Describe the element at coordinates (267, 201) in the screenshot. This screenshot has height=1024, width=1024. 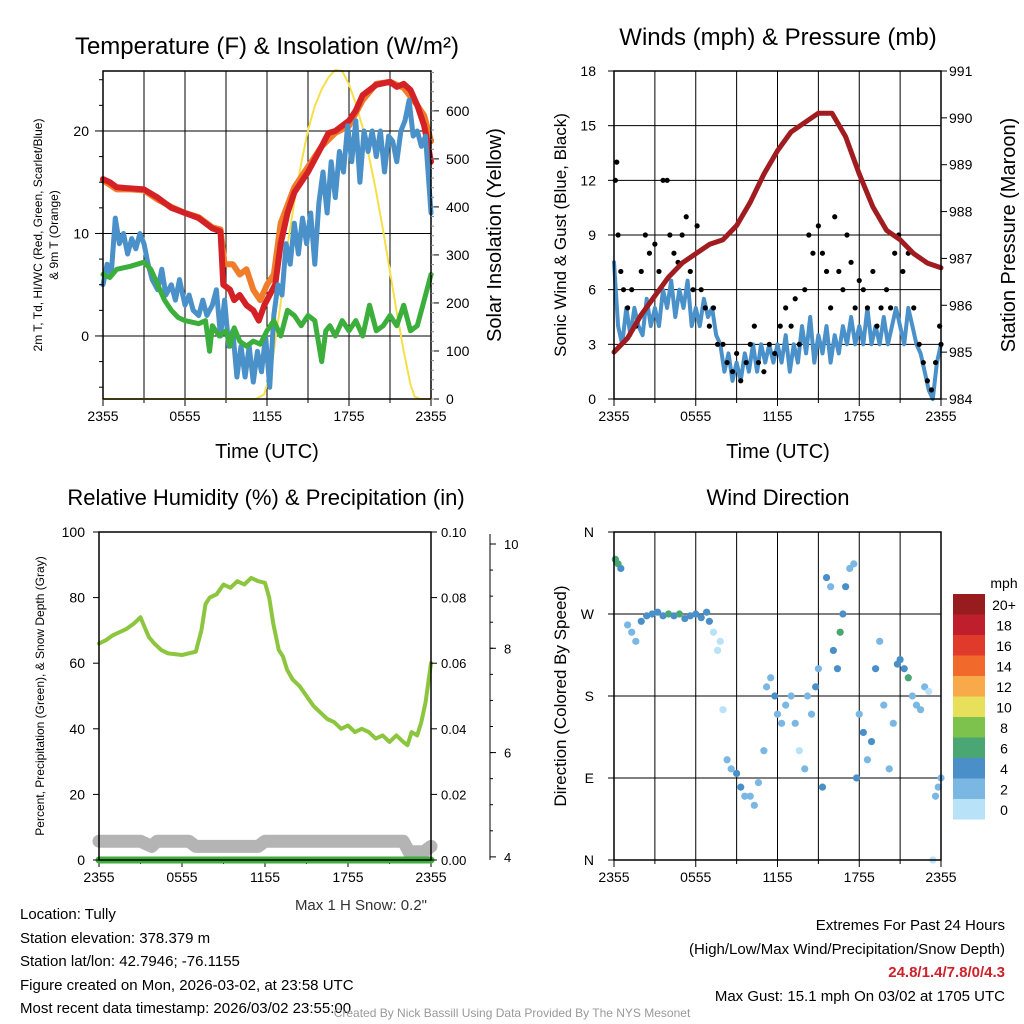
I see `series-2m-t` at that location.